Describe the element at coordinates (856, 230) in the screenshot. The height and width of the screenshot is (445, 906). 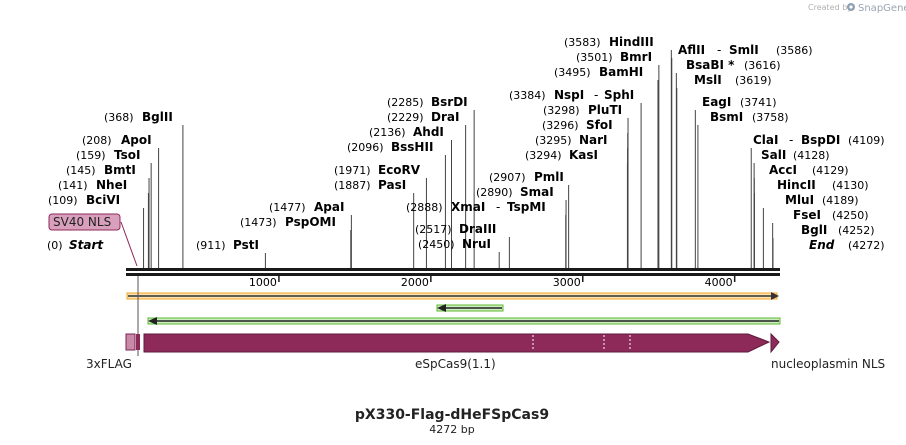
I see `site-pos: (4252)` at that location.